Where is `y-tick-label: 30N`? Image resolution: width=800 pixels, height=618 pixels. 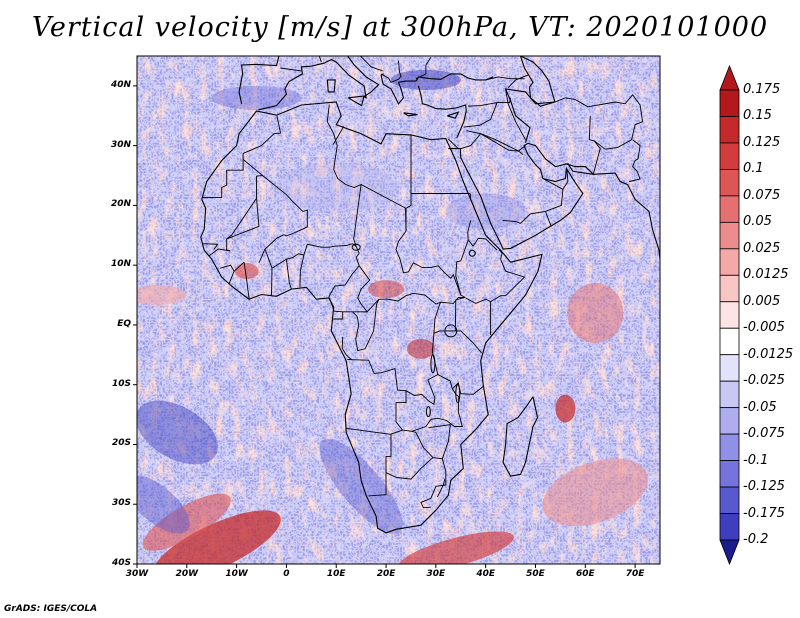
y-tick-label: 30N is located at coordinates (120, 144).